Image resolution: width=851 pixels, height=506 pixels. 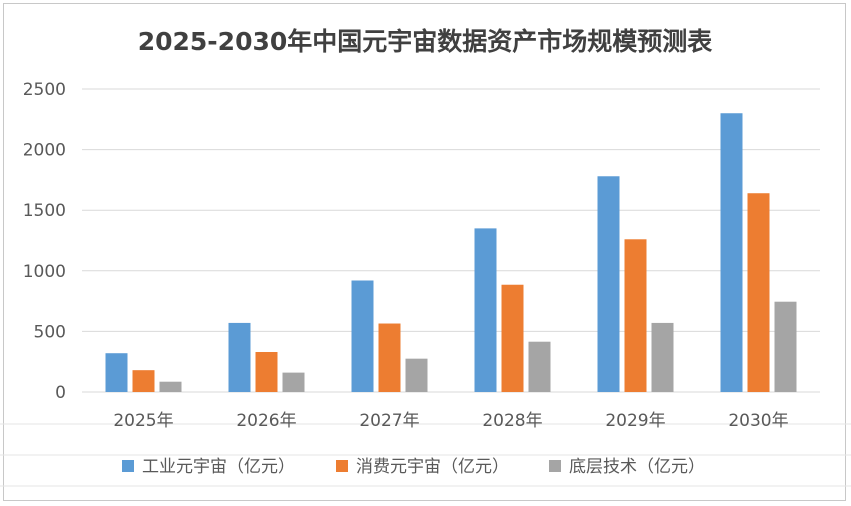 What do you see at coordinates (44, 241) in the screenshot?
I see `y-axis-ticks: 0 500 1000 1500 2000 2500` at bounding box center [44, 241].